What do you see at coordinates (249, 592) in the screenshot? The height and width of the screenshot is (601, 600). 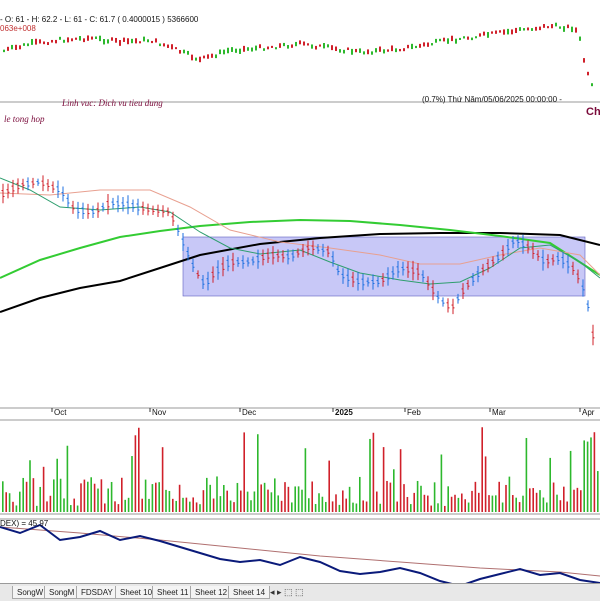 I see `tab-sheet-14: Sheet 14` at bounding box center [249, 592].